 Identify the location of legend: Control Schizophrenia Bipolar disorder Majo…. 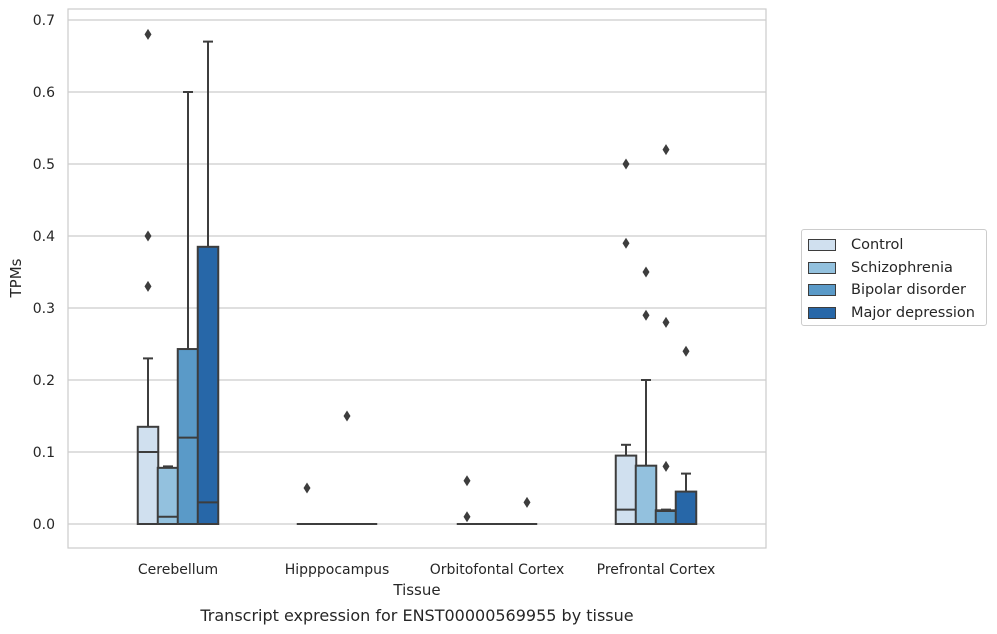
(894, 277).